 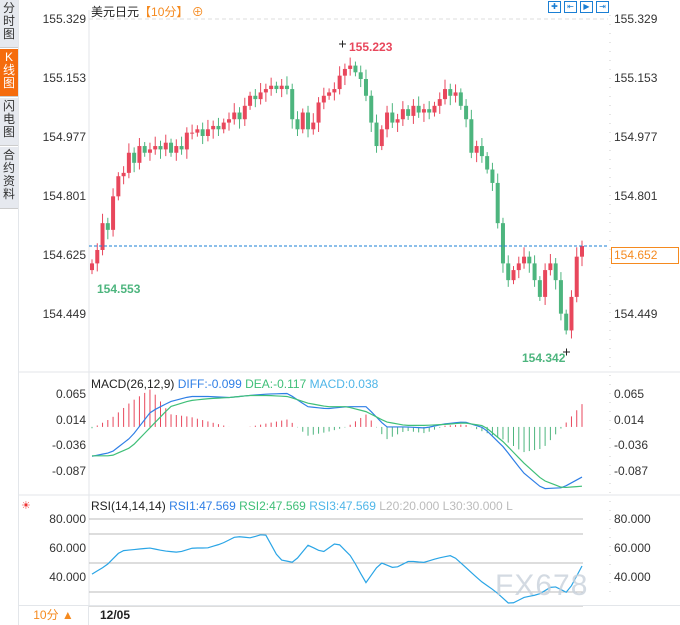 I want to click on y-axis-label-right: 155.329, so click(x=636, y=19).